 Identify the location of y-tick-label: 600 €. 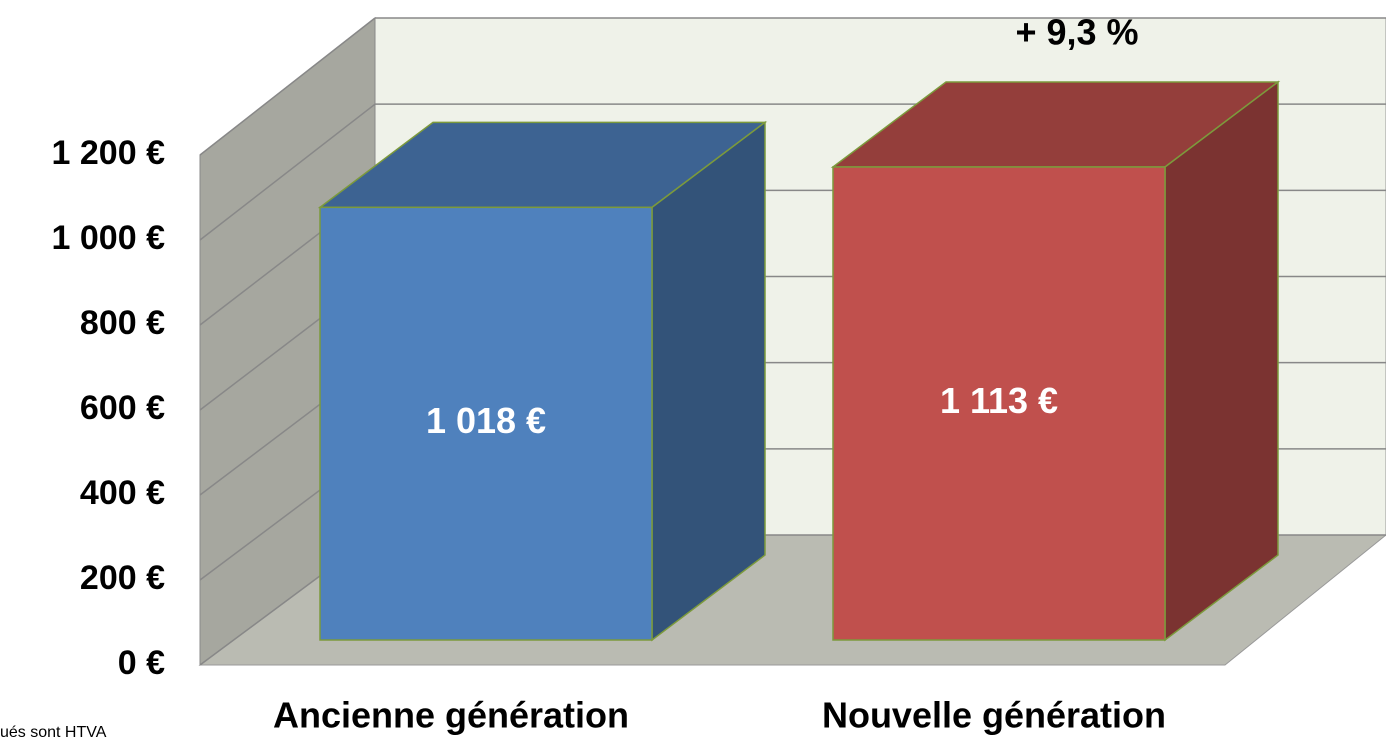
(122, 408).